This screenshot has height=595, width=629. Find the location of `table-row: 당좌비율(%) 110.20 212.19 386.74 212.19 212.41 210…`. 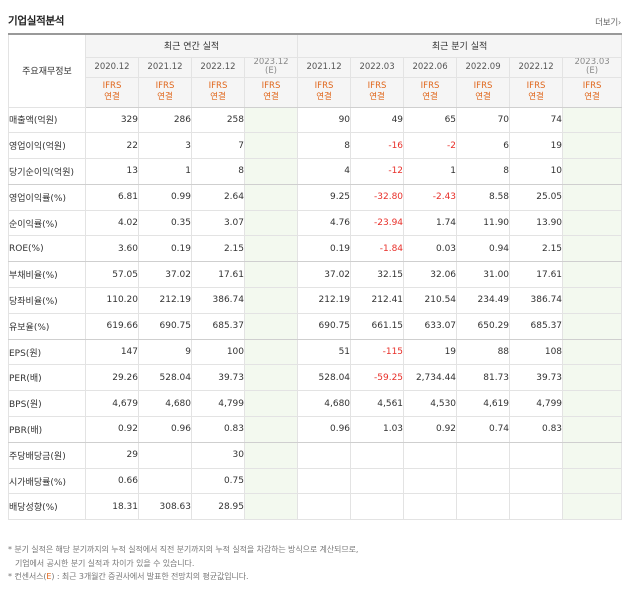

table-row: 당좌비율(%) 110.20 212.19 386.74 212.19 212.41 210… is located at coordinates (315, 300).